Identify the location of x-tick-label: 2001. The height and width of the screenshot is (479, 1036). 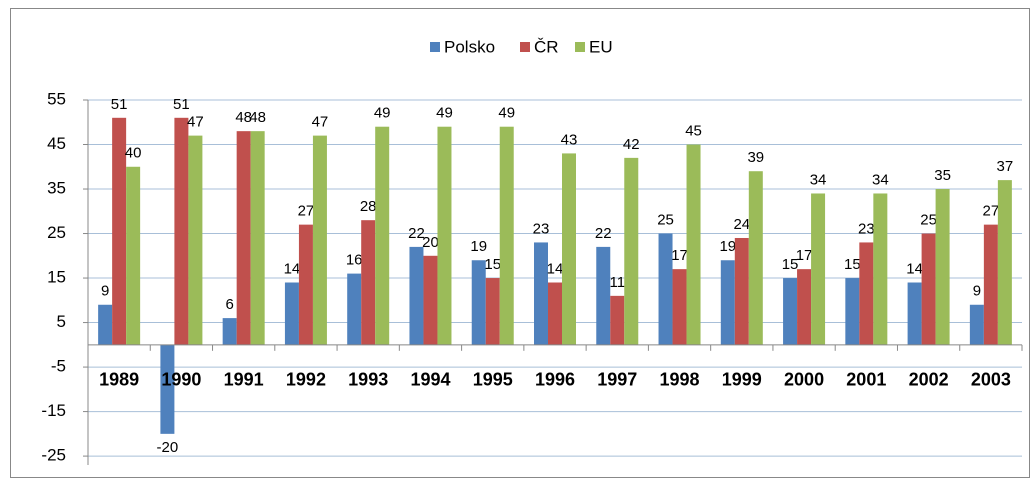
(866, 380).